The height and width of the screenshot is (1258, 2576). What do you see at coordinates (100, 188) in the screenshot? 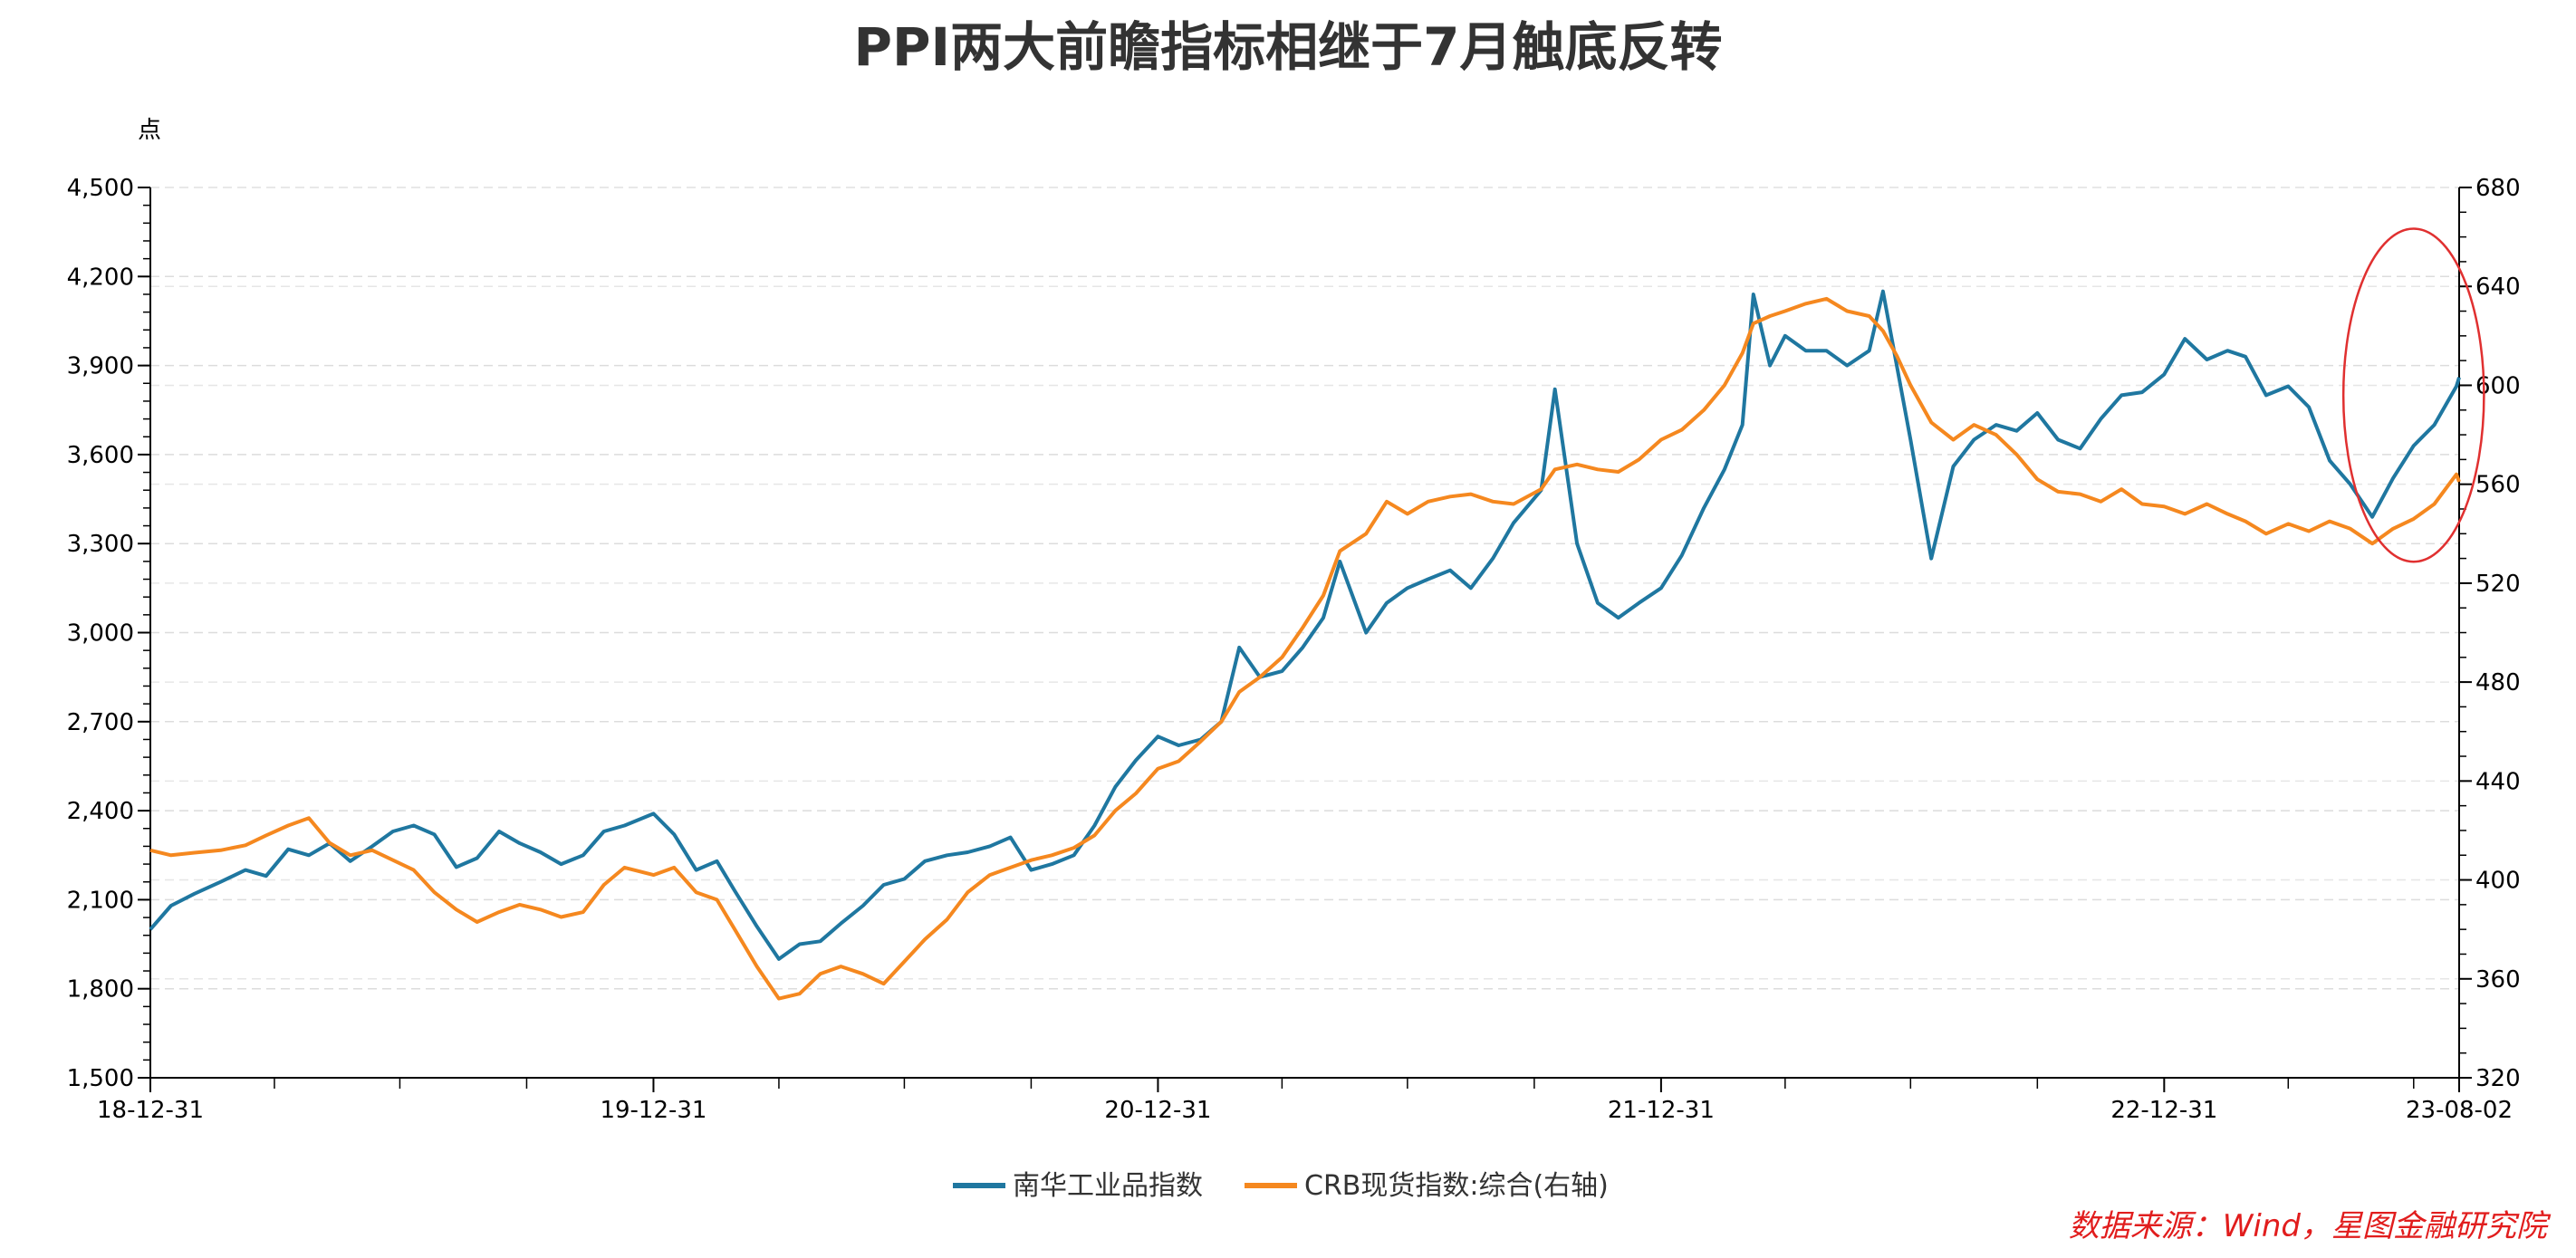
I see `left-axis-tick-label: 4,500` at bounding box center [100, 188].